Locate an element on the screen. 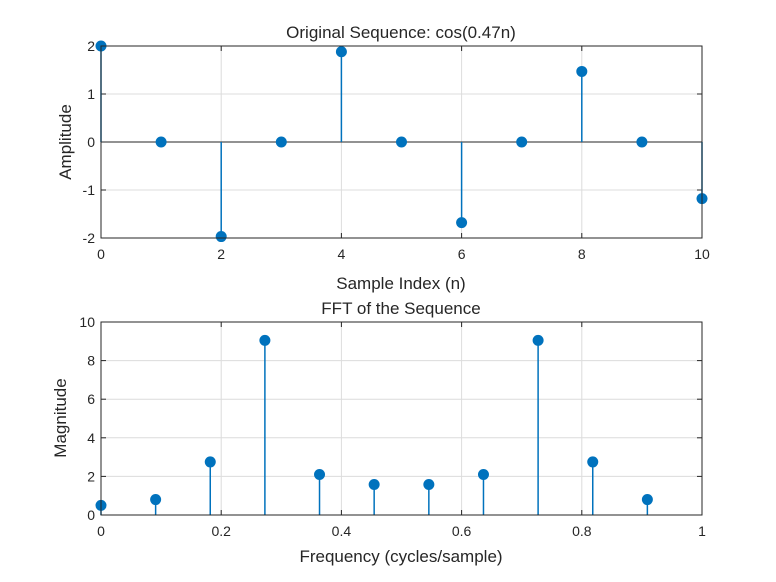 Image resolution: width=776 pixels, height=582 pixels. x-tick-label: 0.6 is located at coordinates (462, 531).